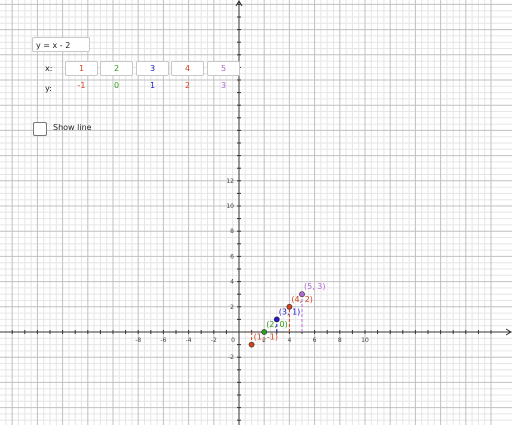 The width and height of the screenshot is (512, 425). What do you see at coordinates (287, 315) in the screenshot?
I see `plotted-points: (1, -1)(2, 0)(3, 1)(4, 2)(5, 3)` at bounding box center [287, 315].